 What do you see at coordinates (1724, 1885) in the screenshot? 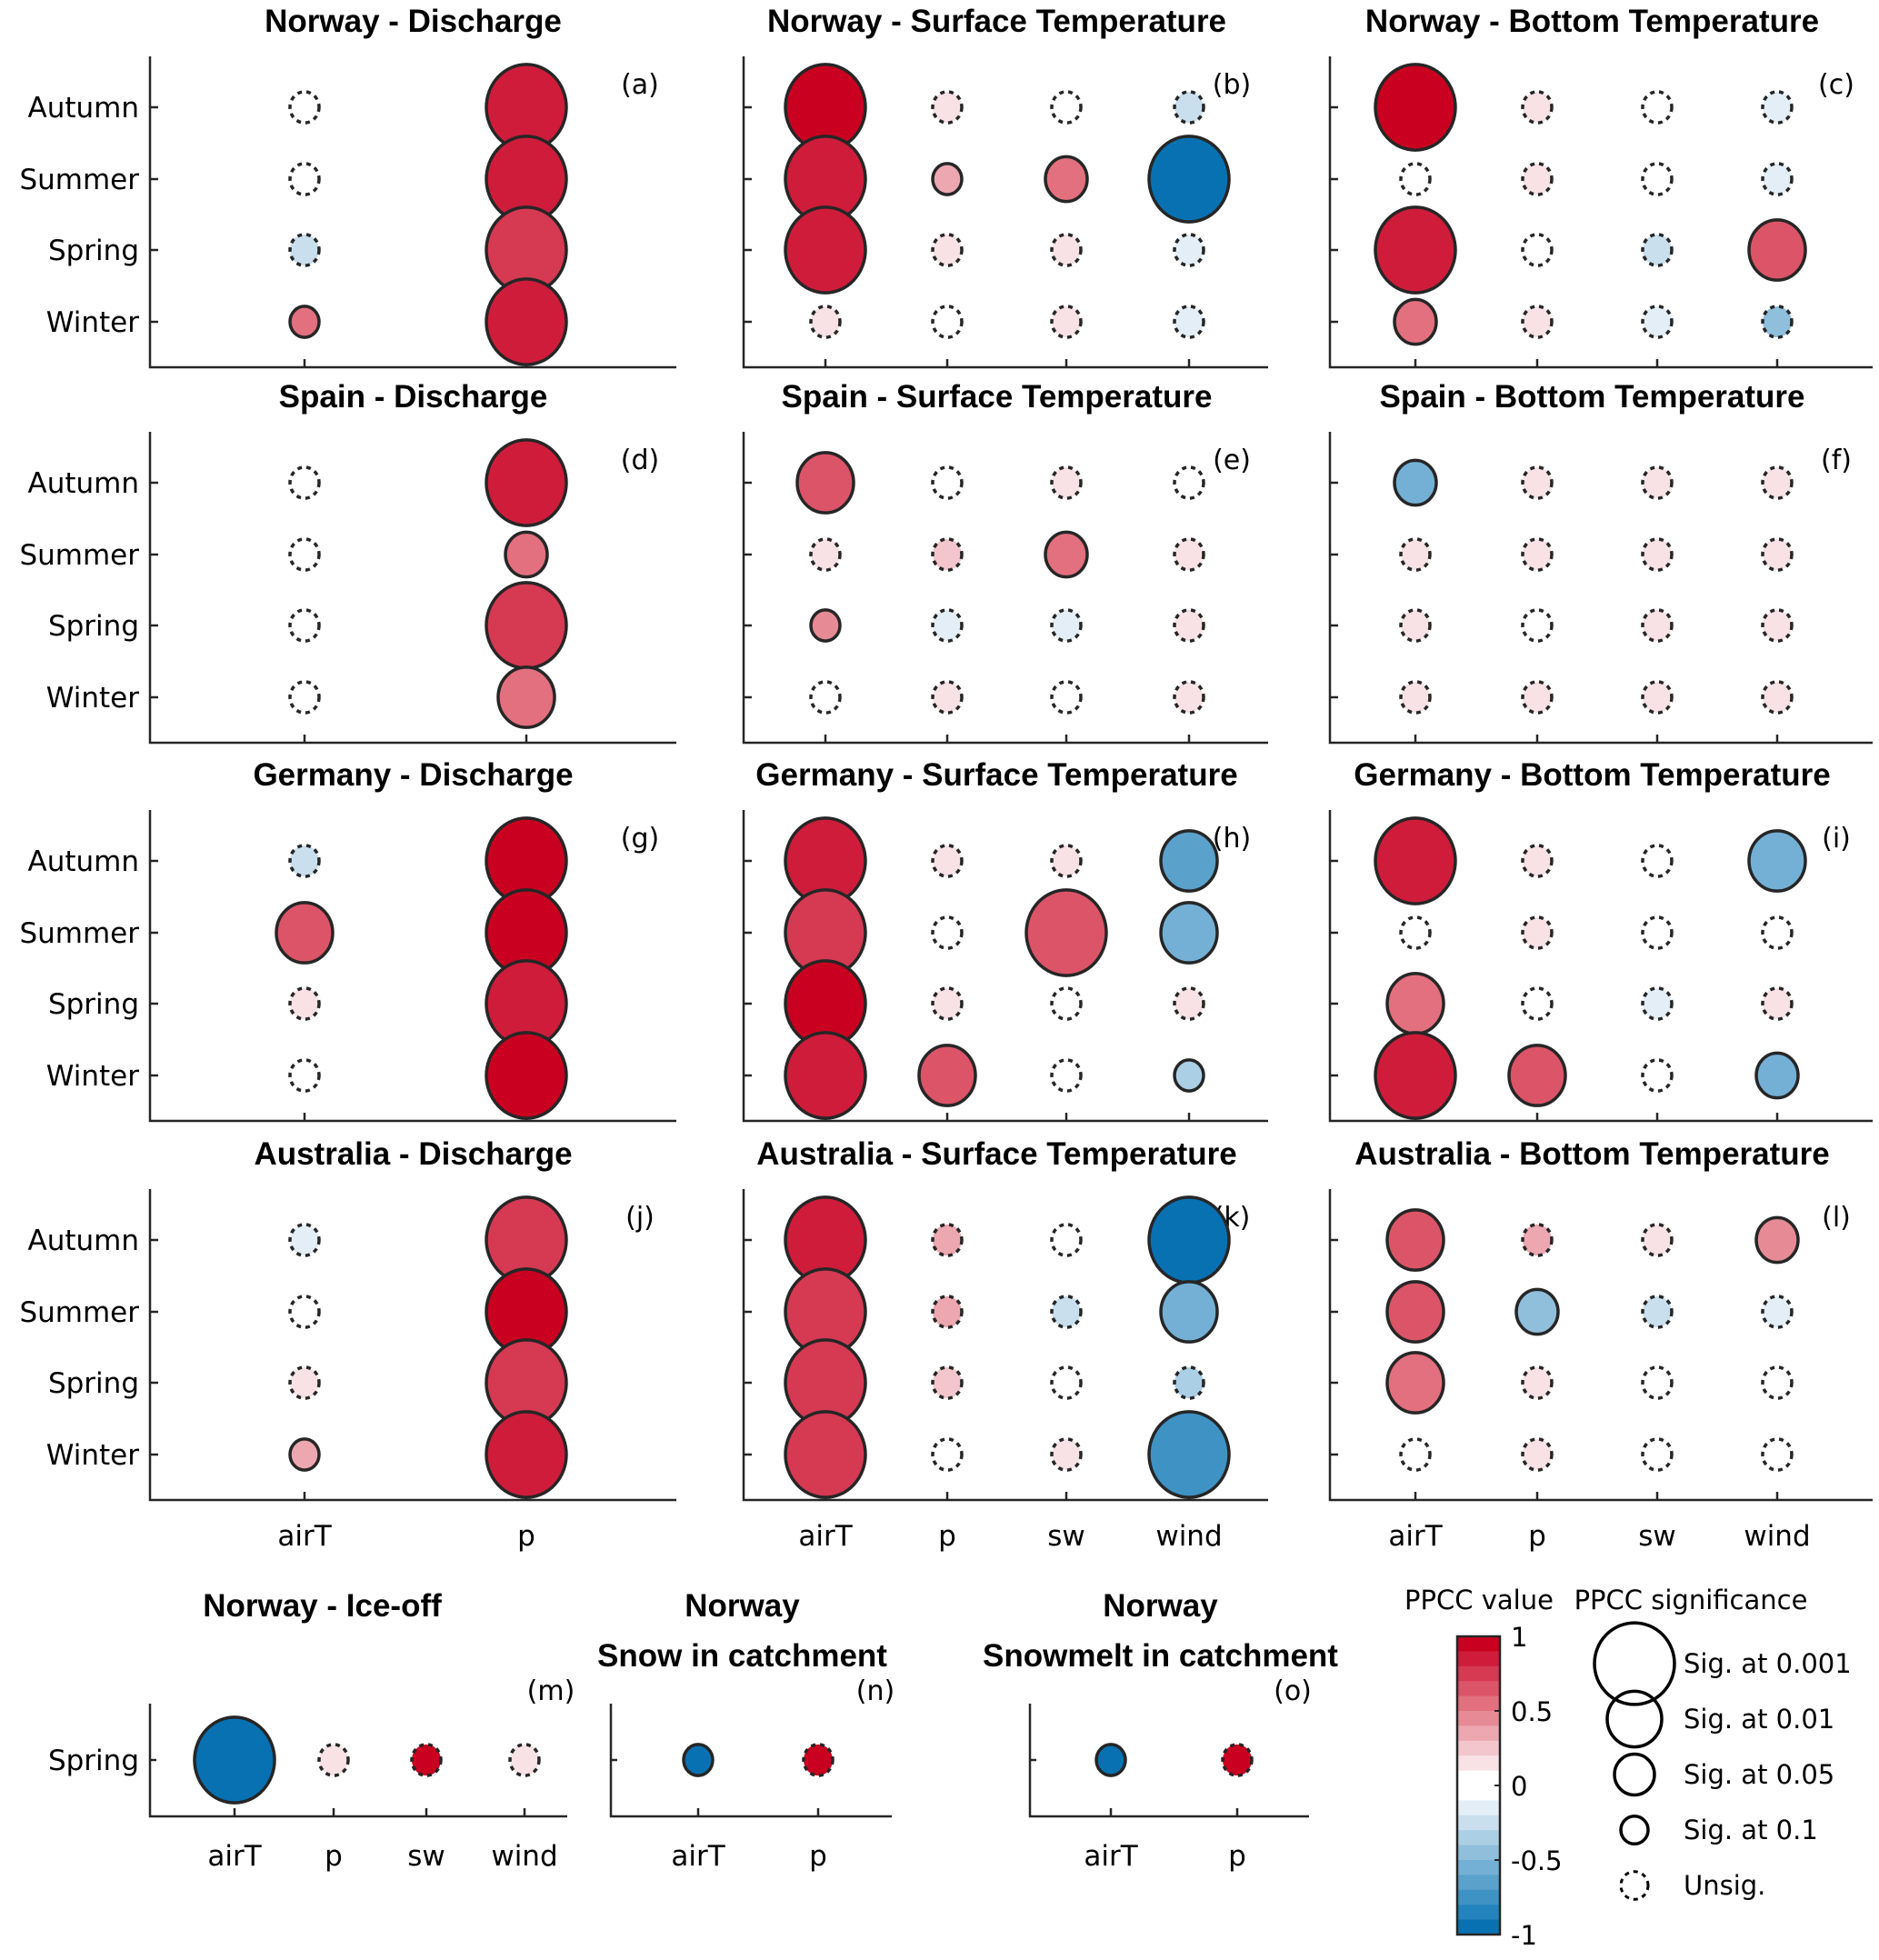
I see `legend-label: Unsig.` at bounding box center [1724, 1885].